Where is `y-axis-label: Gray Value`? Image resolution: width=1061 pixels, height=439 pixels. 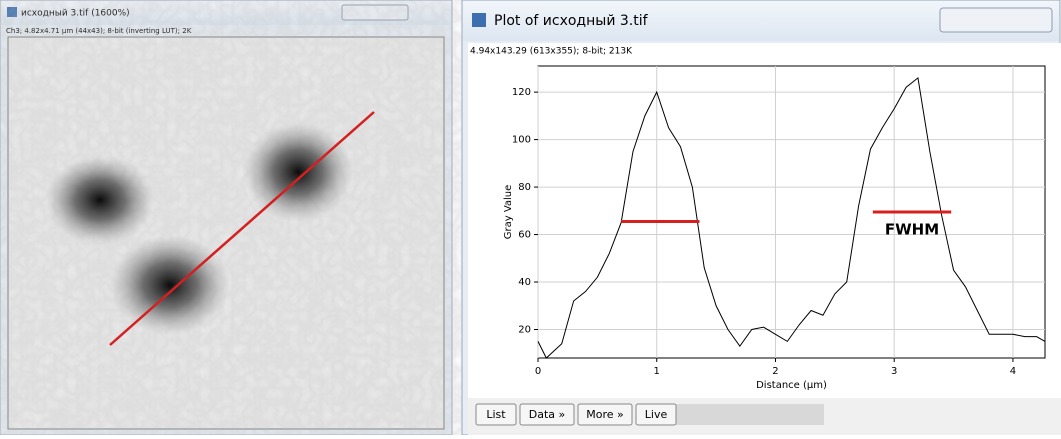
y-axis-label: Gray Value is located at coordinates (508, 212).